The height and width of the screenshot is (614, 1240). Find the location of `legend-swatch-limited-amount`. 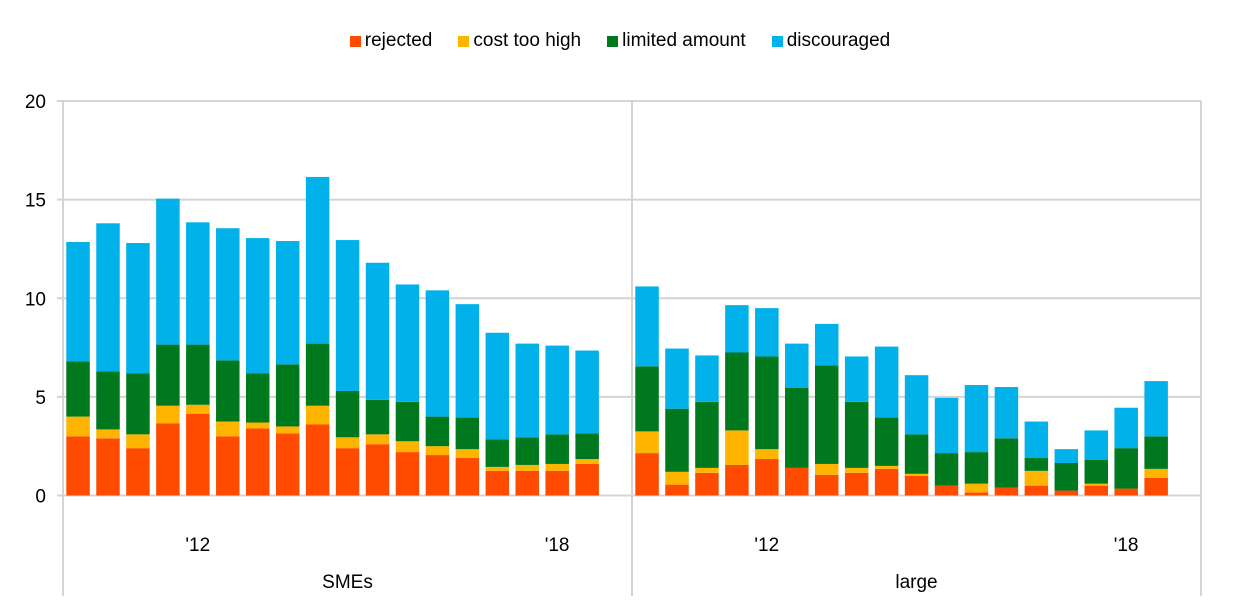

legend-swatch-limited-amount is located at coordinates (613, 41).